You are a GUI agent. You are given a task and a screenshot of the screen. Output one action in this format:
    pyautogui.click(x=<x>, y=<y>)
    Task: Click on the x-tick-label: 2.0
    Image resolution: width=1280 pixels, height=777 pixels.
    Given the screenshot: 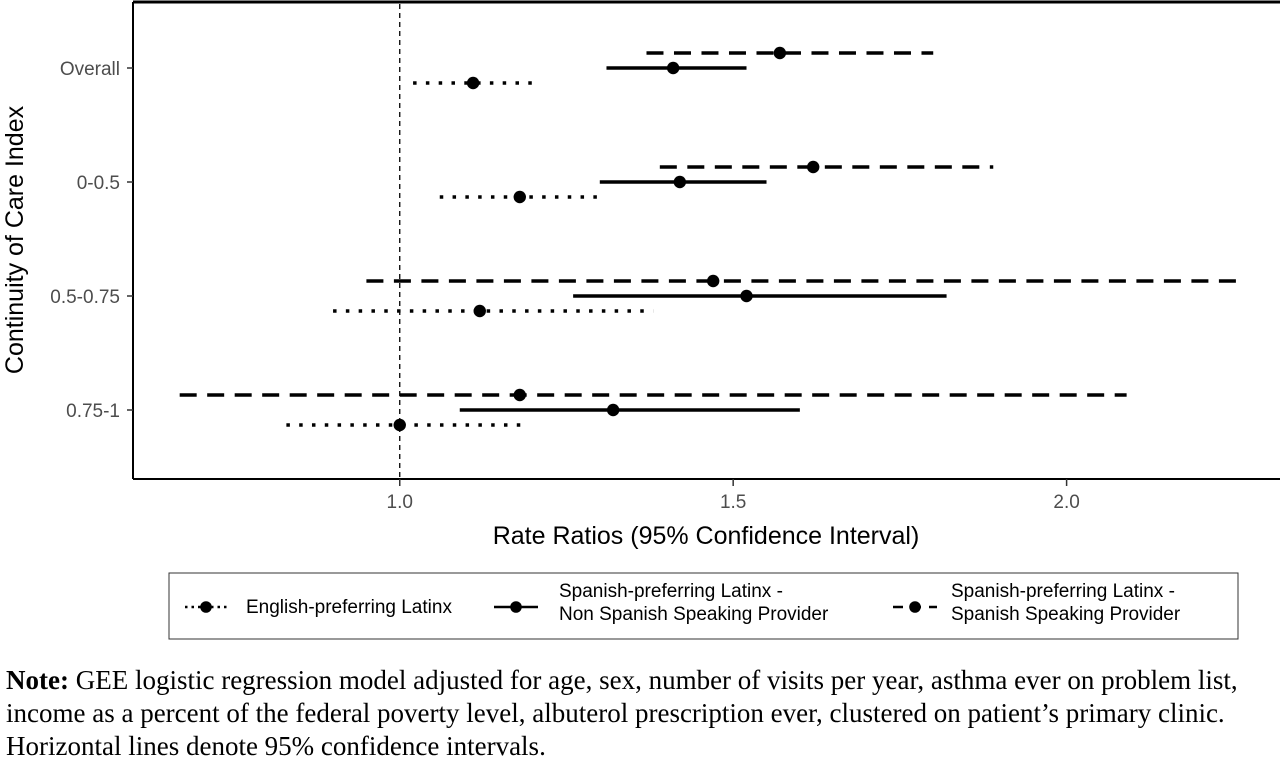 What is the action you would take?
    pyautogui.click(x=1066, y=502)
    